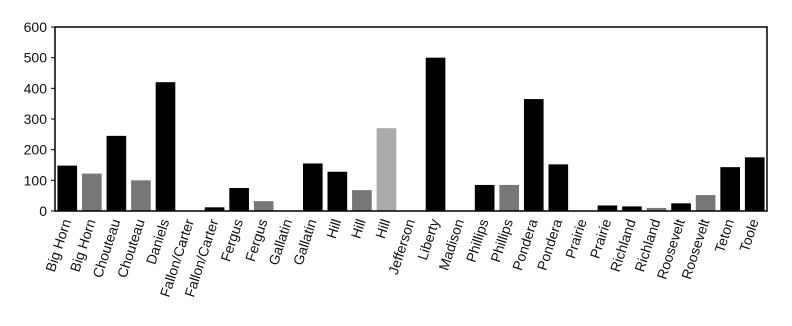 The width and height of the screenshot is (792, 326). I want to click on x-tick-label: Toole, so click(749, 235).